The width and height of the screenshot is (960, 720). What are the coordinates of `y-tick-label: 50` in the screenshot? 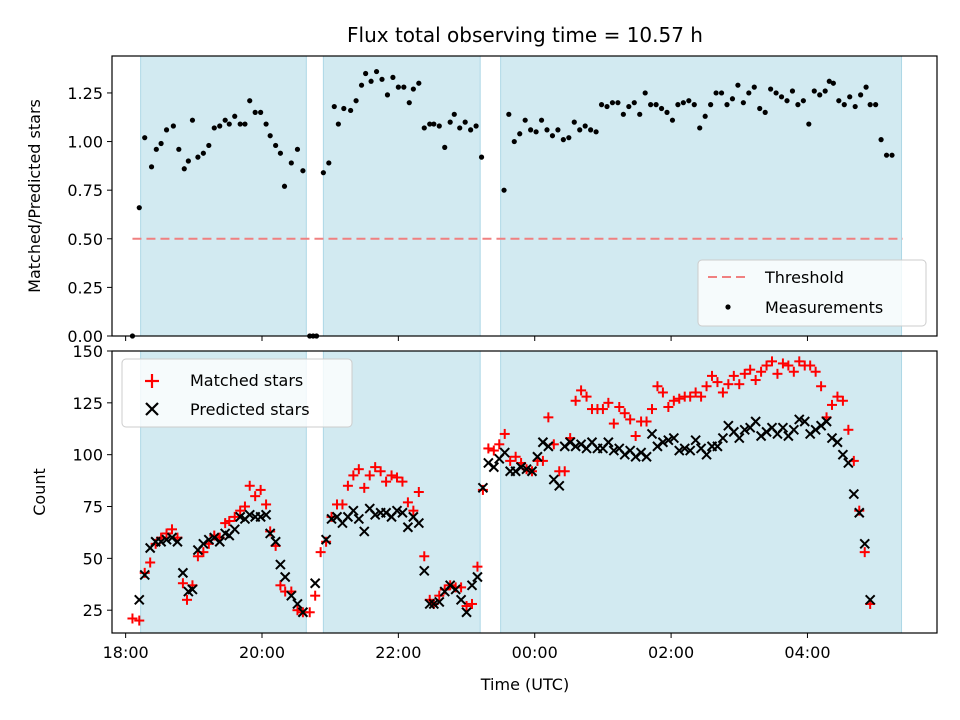 It's located at (93, 558).